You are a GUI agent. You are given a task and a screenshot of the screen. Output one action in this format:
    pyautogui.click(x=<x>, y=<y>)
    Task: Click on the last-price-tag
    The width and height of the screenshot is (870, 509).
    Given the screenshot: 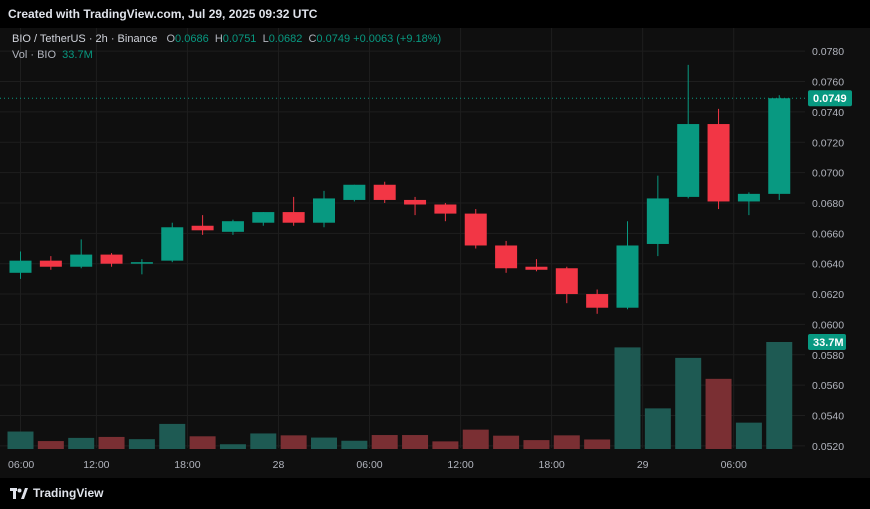 What is the action you would take?
    pyautogui.click(x=830, y=98)
    